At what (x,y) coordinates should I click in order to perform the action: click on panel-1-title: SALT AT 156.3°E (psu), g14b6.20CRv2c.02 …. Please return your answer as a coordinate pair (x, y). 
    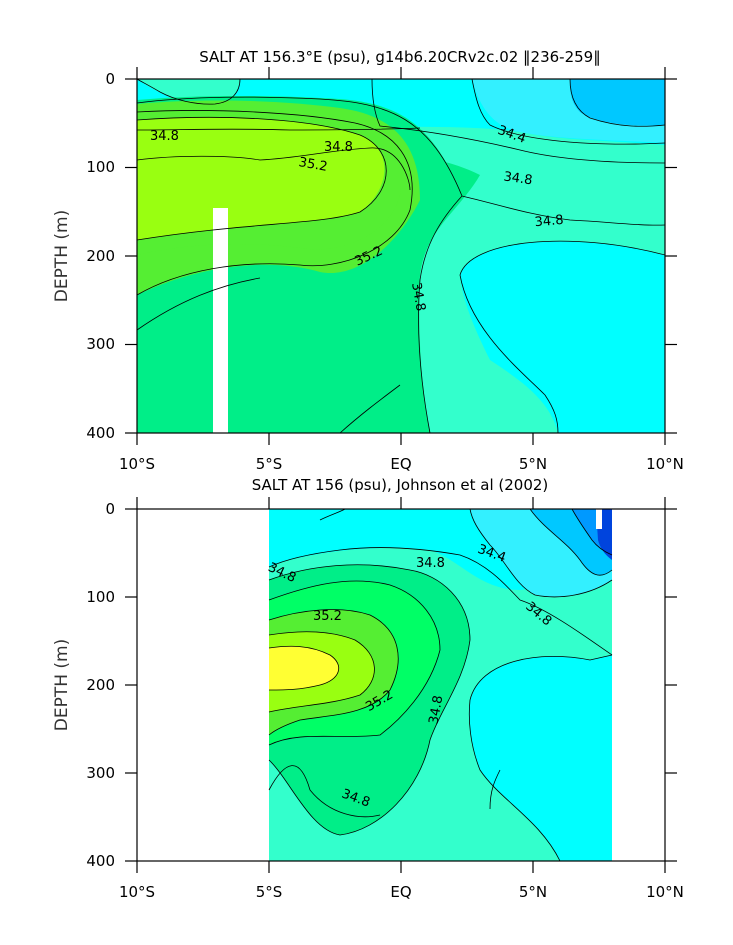
    Looking at the image, I should click on (399, 57).